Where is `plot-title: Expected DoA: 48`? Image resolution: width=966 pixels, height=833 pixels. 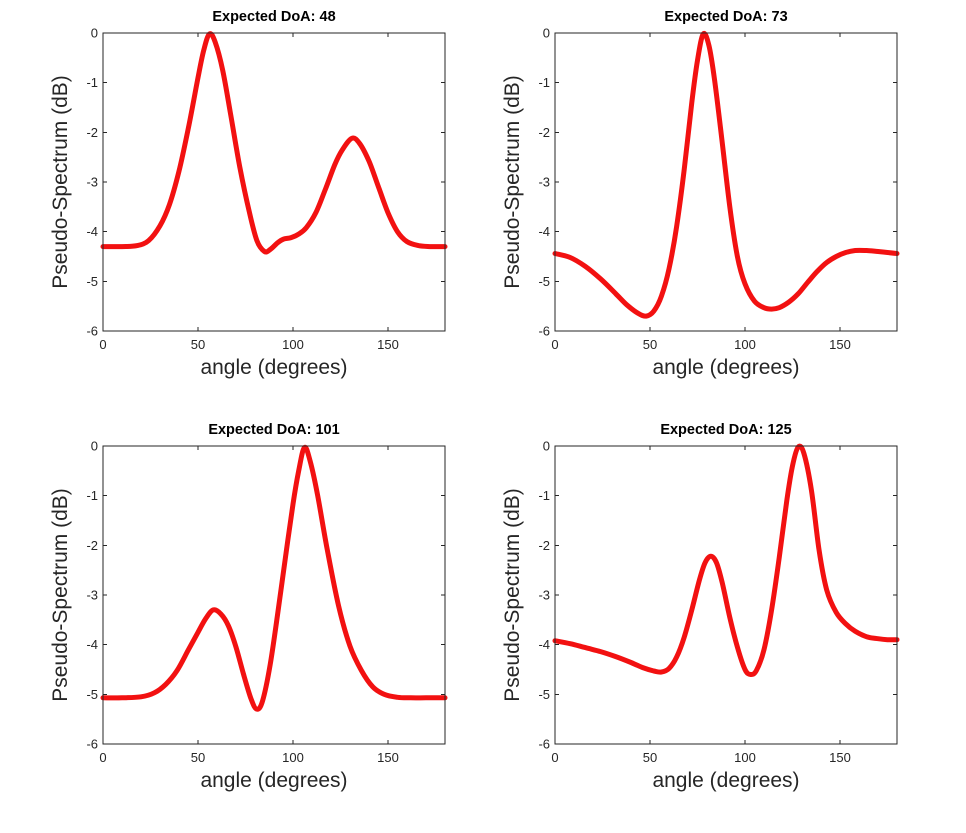
plot-title: Expected DoA: 48 is located at coordinates (273, 17).